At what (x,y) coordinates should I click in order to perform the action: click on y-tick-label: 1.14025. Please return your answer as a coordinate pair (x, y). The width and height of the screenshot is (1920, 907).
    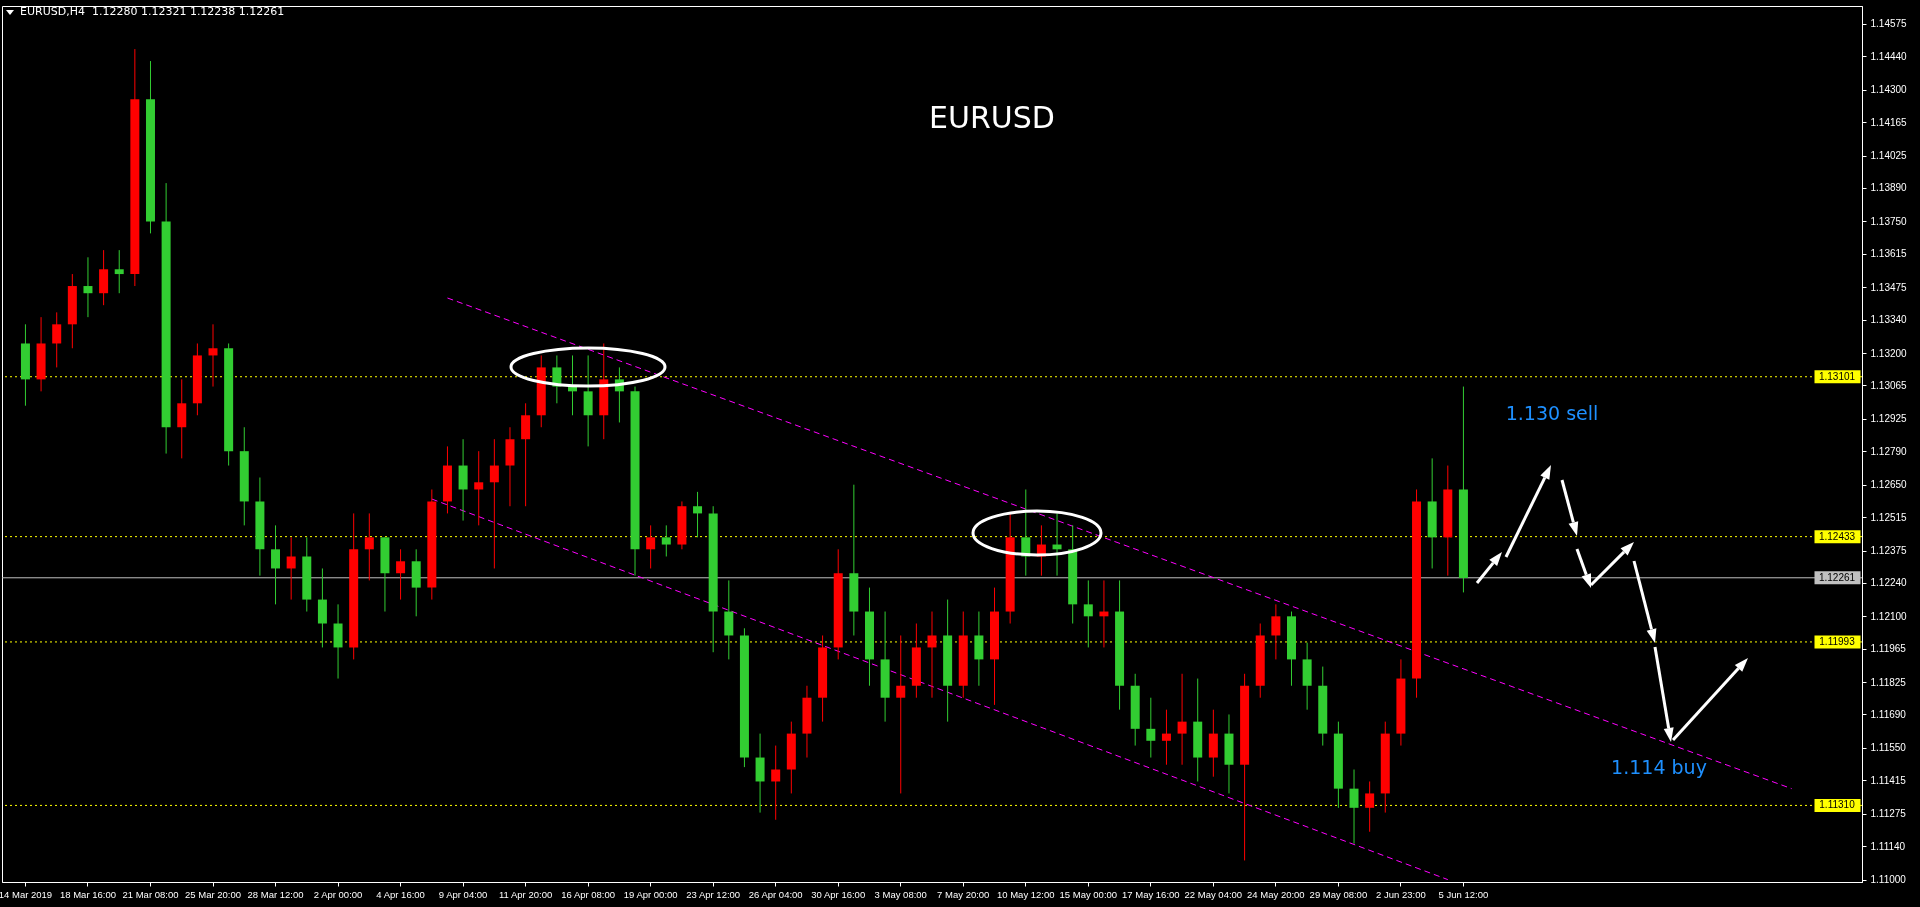
    Looking at the image, I should click on (1889, 156).